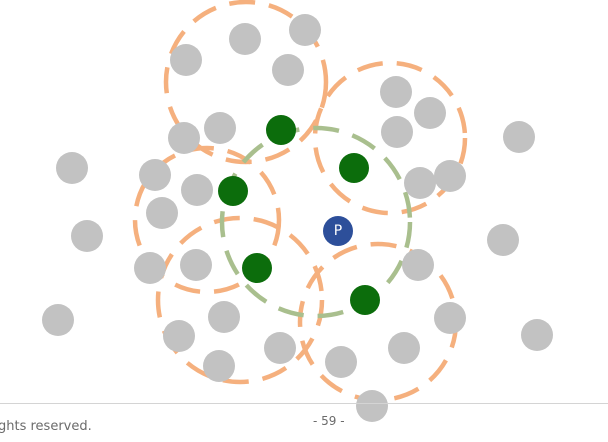  I want to click on footer-rights-text: ghts reserved., so click(46, 426).